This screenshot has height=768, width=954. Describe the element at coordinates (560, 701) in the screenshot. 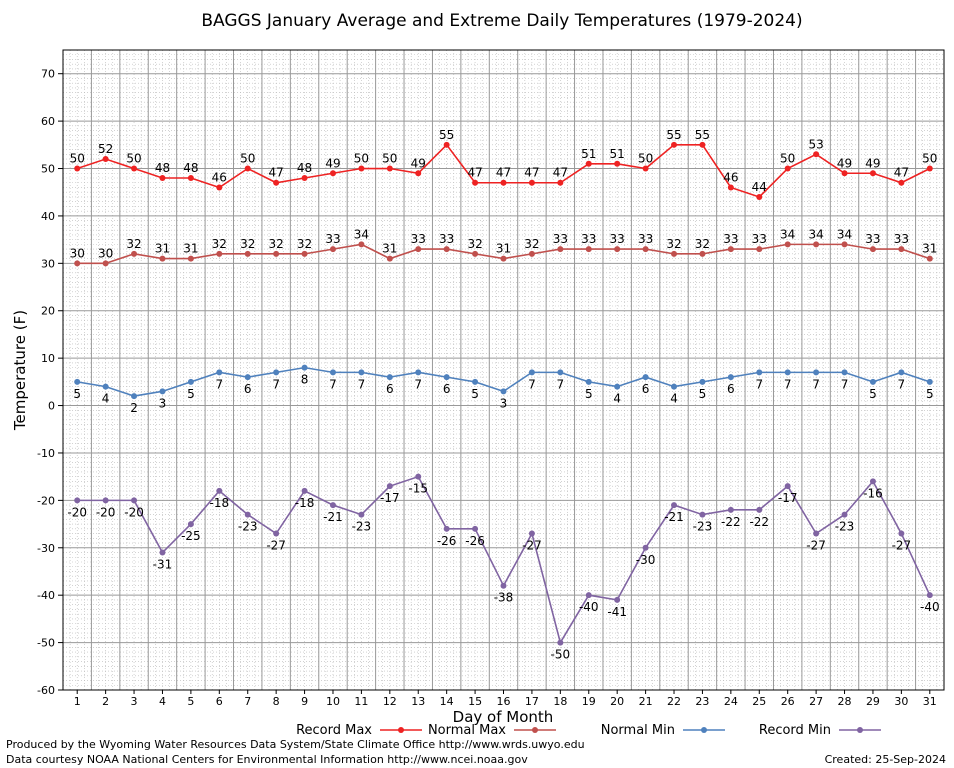

I see `x-tick-label: 18` at that location.